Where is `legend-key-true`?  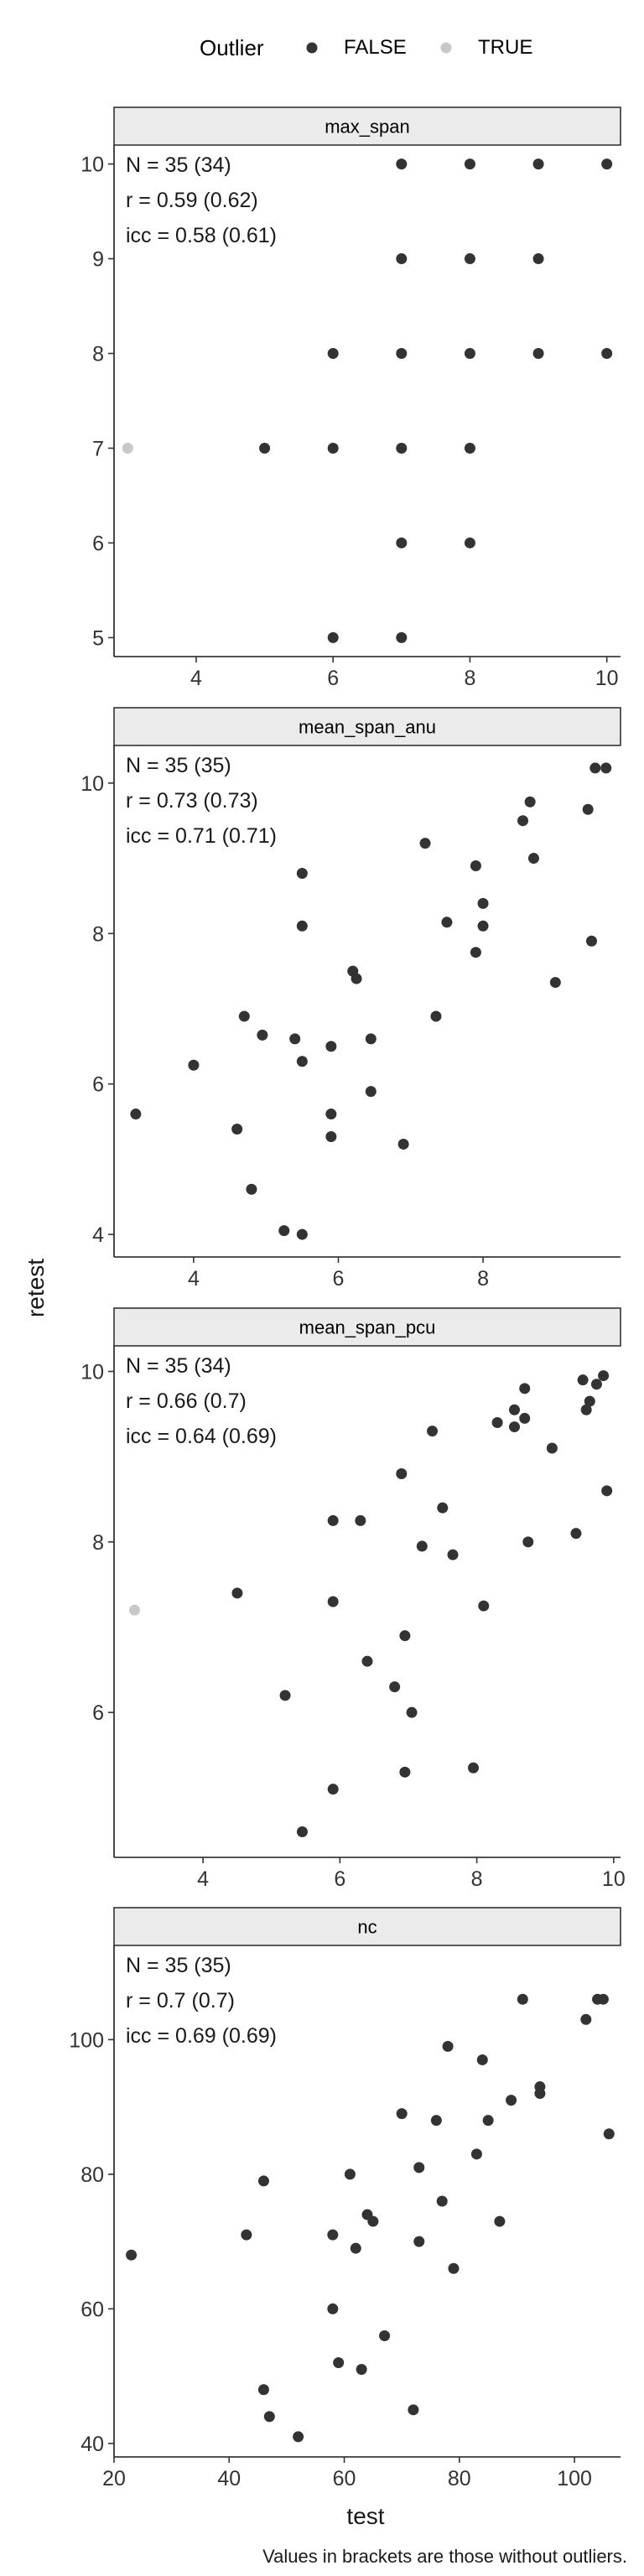 legend-key-true is located at coordinates (446, 48).